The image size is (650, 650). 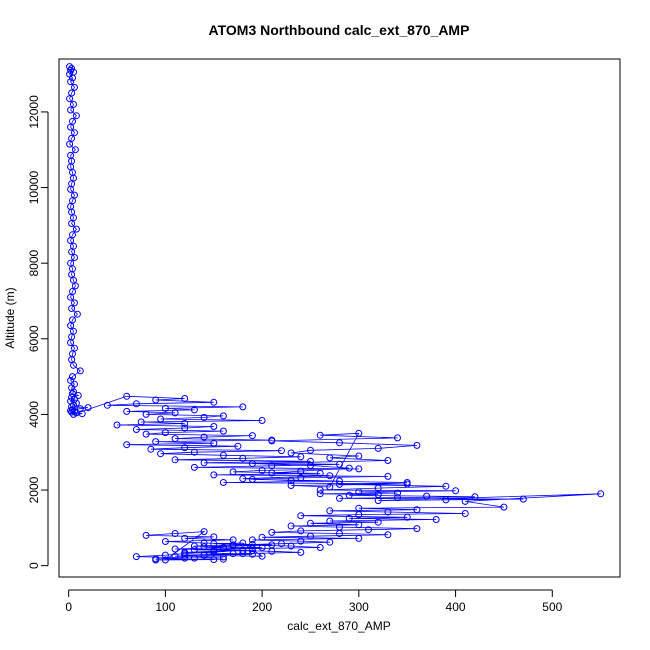 What do you see at coordinates (339, 30) in the screenshot?
I see `chart-title: ATOM3 Northbound calc_ext_870_AMP` at bounding box center [339, 30].